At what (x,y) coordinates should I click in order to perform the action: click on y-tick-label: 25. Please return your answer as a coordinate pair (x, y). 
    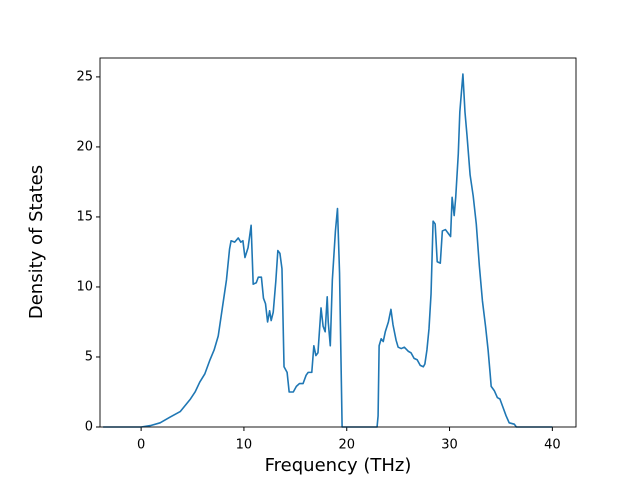
    Looking at the image, I should click on (84, 76).